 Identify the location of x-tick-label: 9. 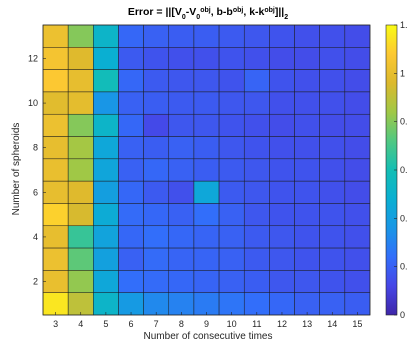
(206, 324).